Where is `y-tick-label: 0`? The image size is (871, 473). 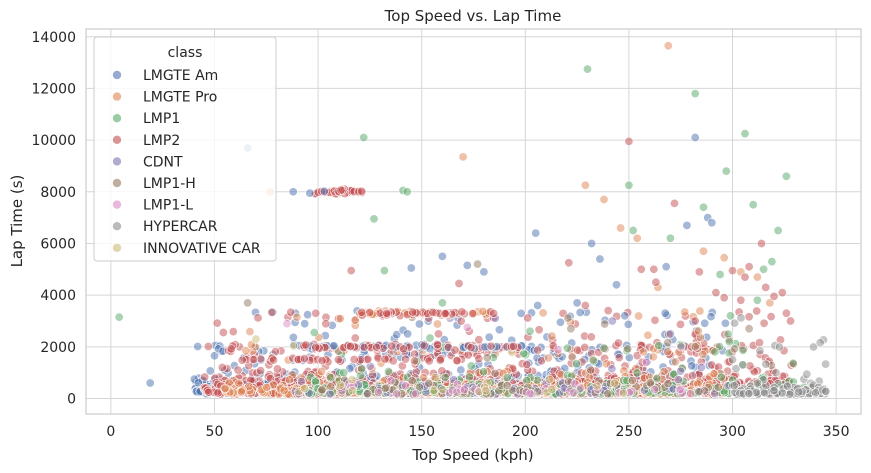
y-tick-label: 0 is located at coordinates (71, 399).